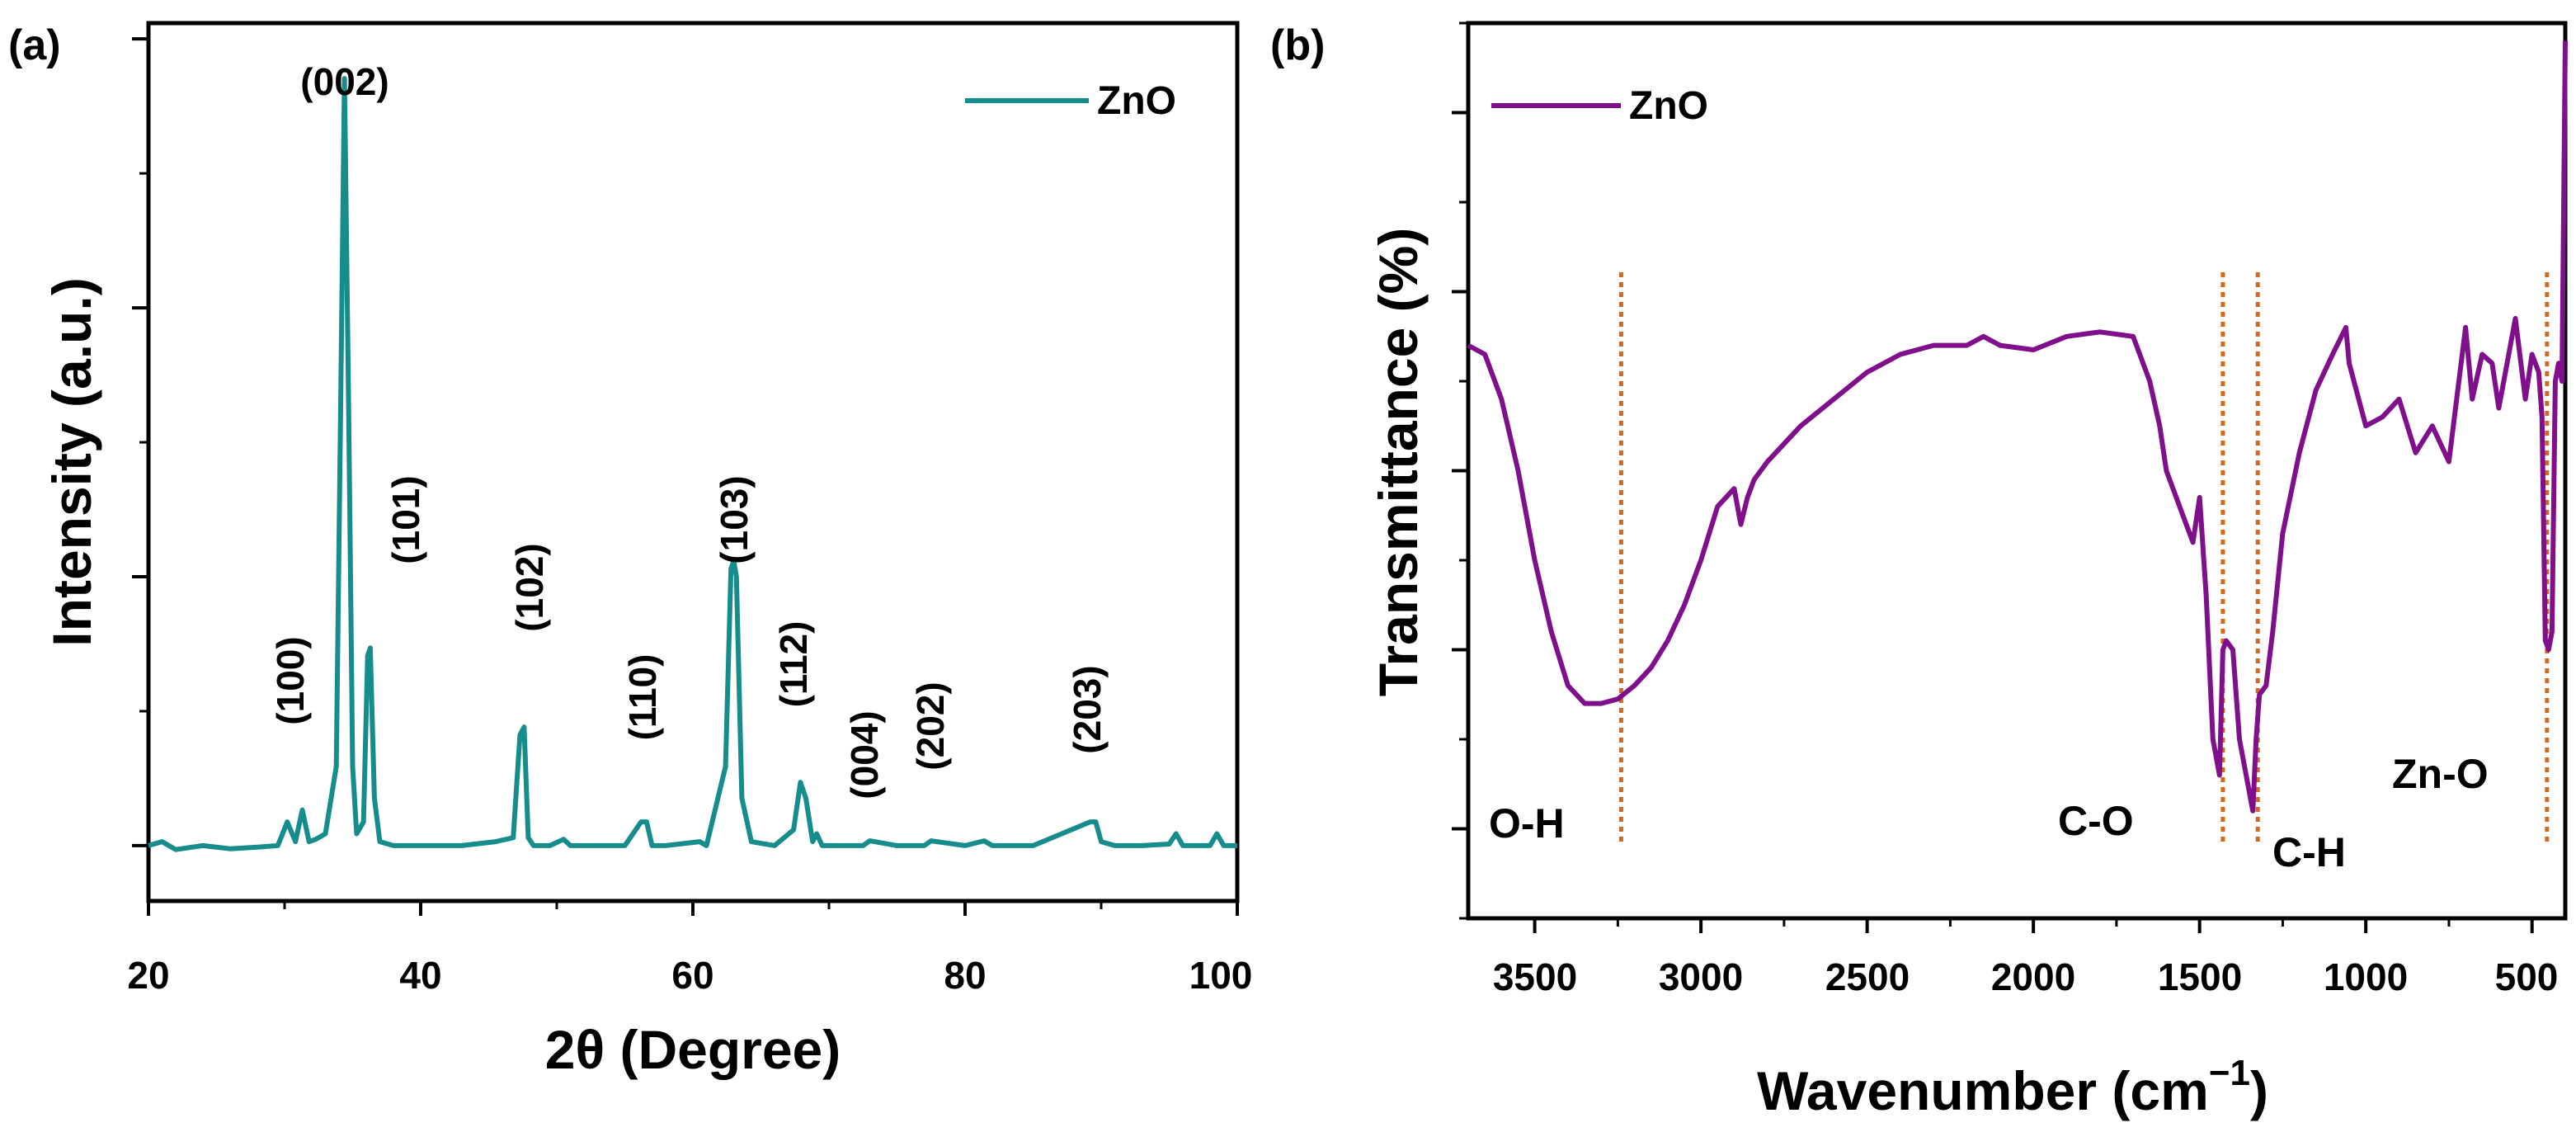  What do you see at coordinates (2200, 976) in the screenshot?
I see `x-tick-label: 1500` at bounding box center [2200, 976].